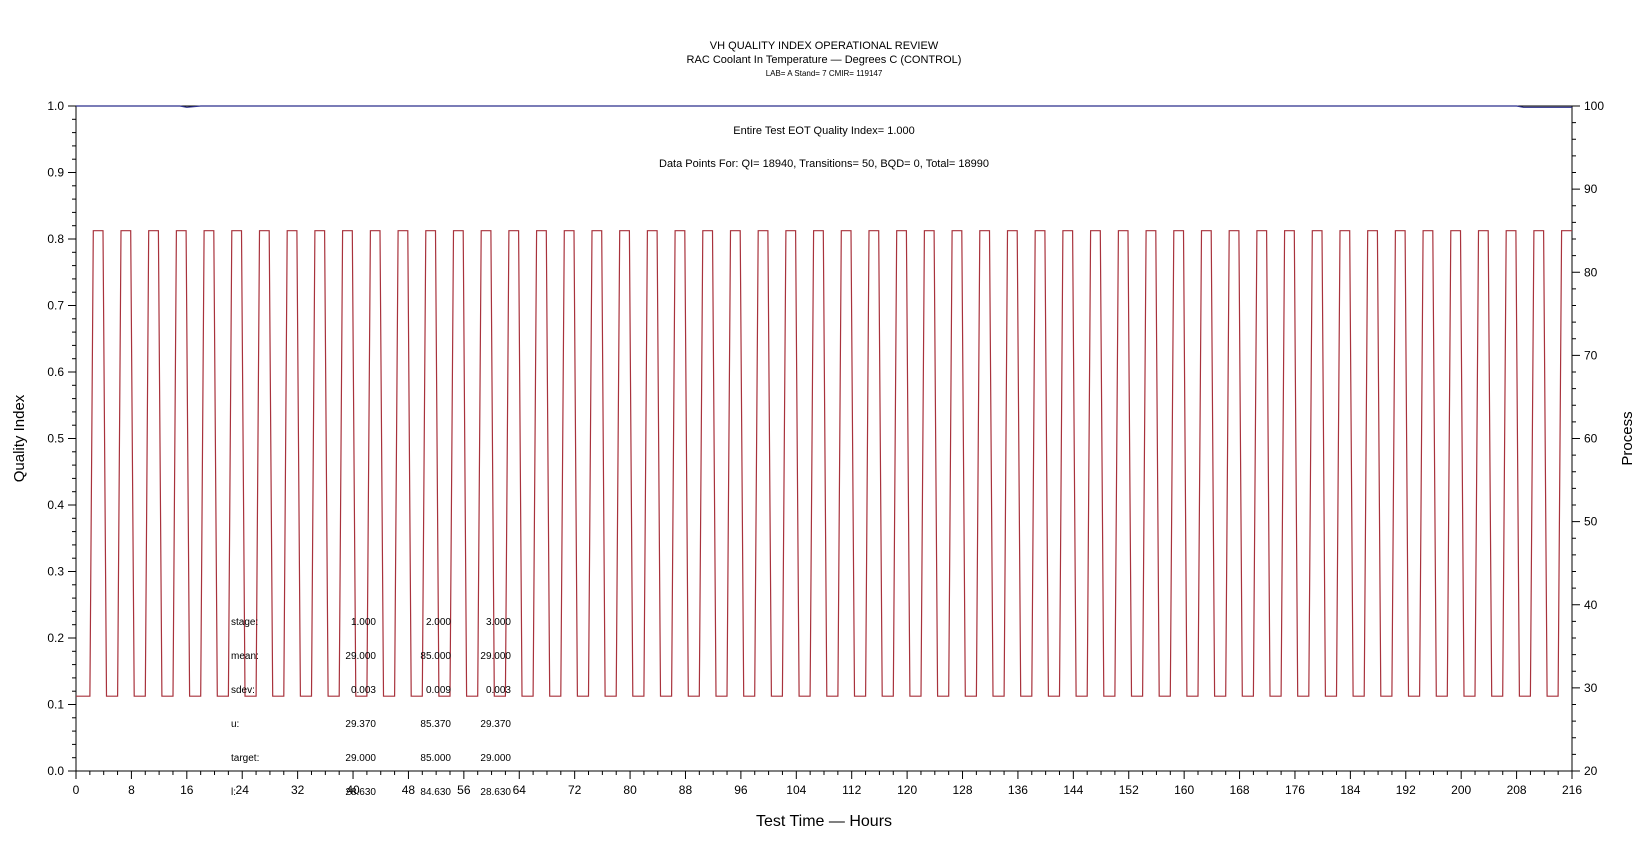  Describe the element at coordinates (409, 790) in the screenshot. I see `x-tick-label: 48` at that location.